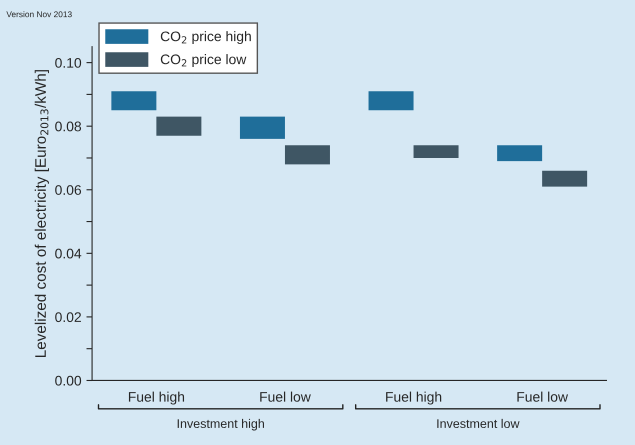 The width and height of the screenshot is (635, 445). What do you see at coordinates (478, 423) in the screenshot?
I see `text: Investment low` at bounding box center [478, 423].